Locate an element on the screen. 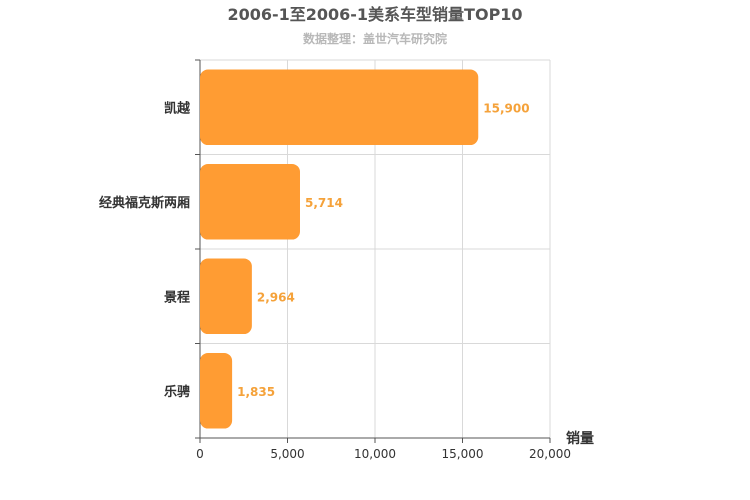 This screenshot has width=750, height=500. chart-subtitle: 数据整理：盖世汽车研究院 is located at coordinates (375, 38).